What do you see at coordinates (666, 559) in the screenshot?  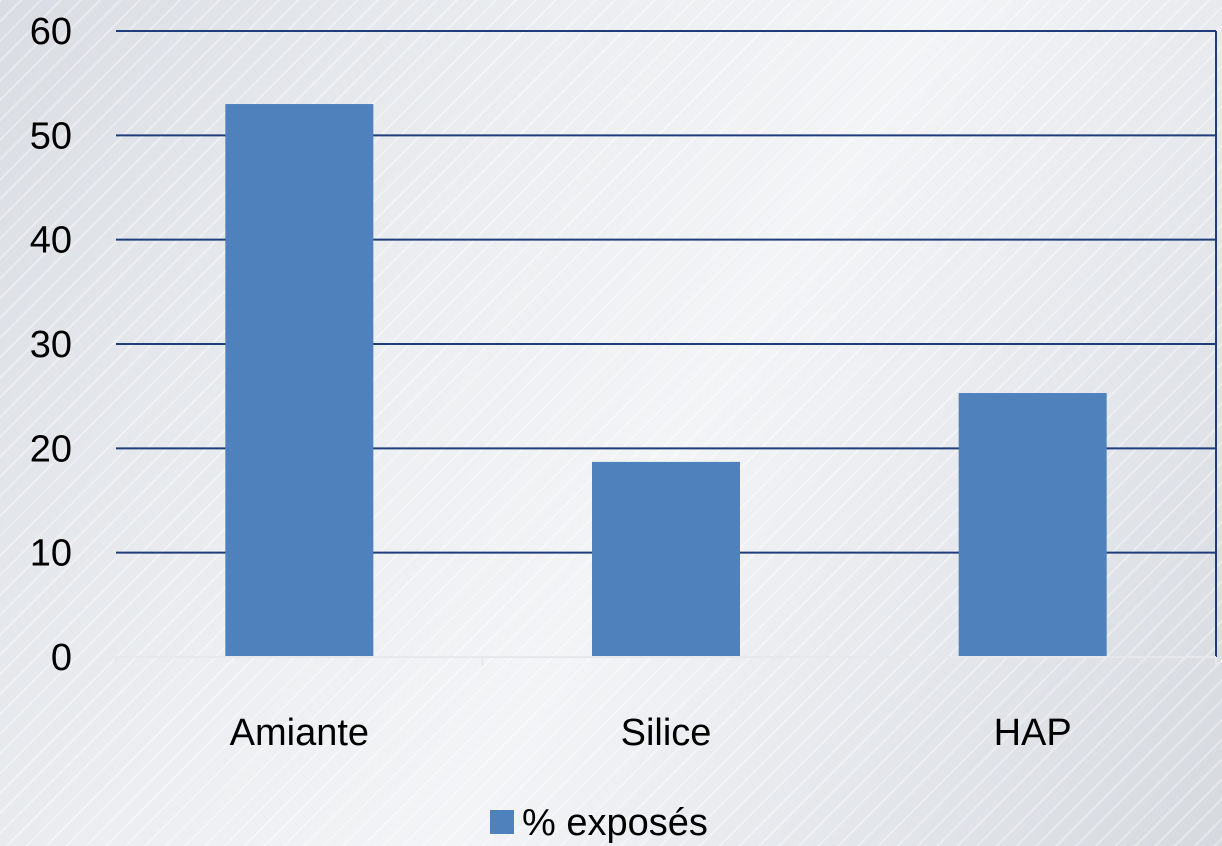 I see `bar-silice` at bounding box center [666, 559].